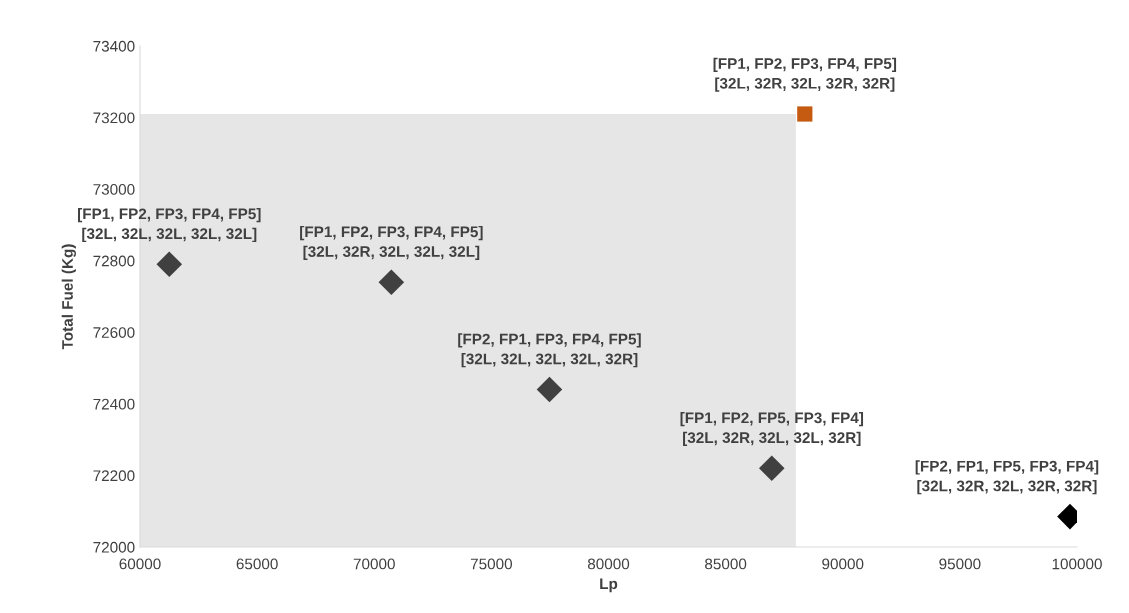 This screenshot has width=1129, height=613. What do you see at coordinates (960, 564) in the screenshot?
I see `x-tick-label: 95000` at bounding box center [960, 564].